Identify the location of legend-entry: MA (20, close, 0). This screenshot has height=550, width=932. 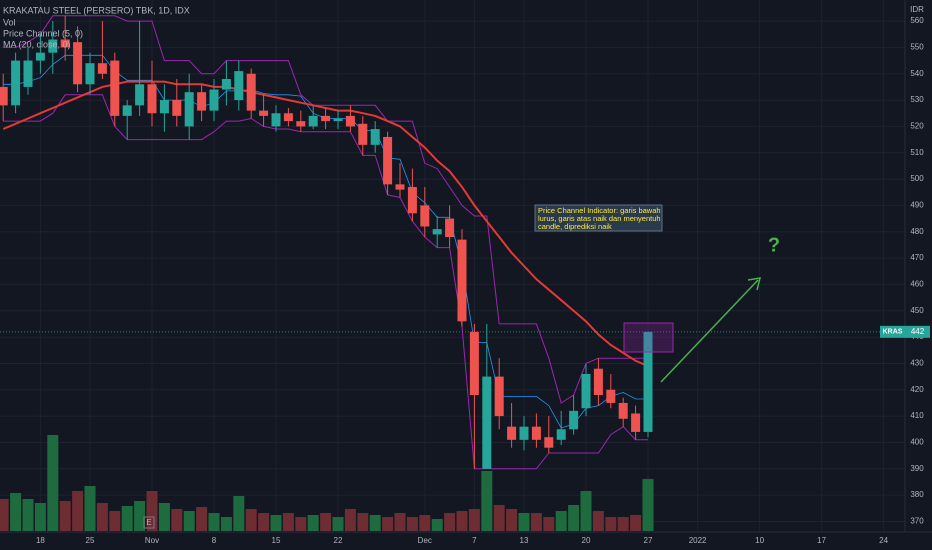
(37, 44).